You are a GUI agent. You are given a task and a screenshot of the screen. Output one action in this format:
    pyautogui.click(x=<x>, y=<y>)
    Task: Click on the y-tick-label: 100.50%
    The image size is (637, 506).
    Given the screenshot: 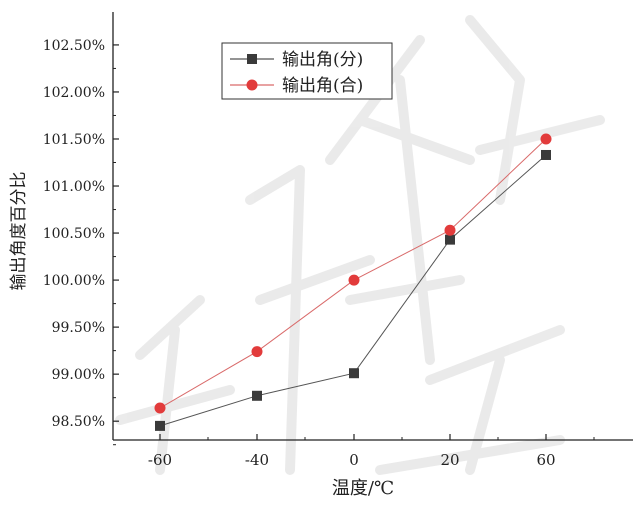 What is the action you would take?
    pyautogui.click(x=74, y=234)
    